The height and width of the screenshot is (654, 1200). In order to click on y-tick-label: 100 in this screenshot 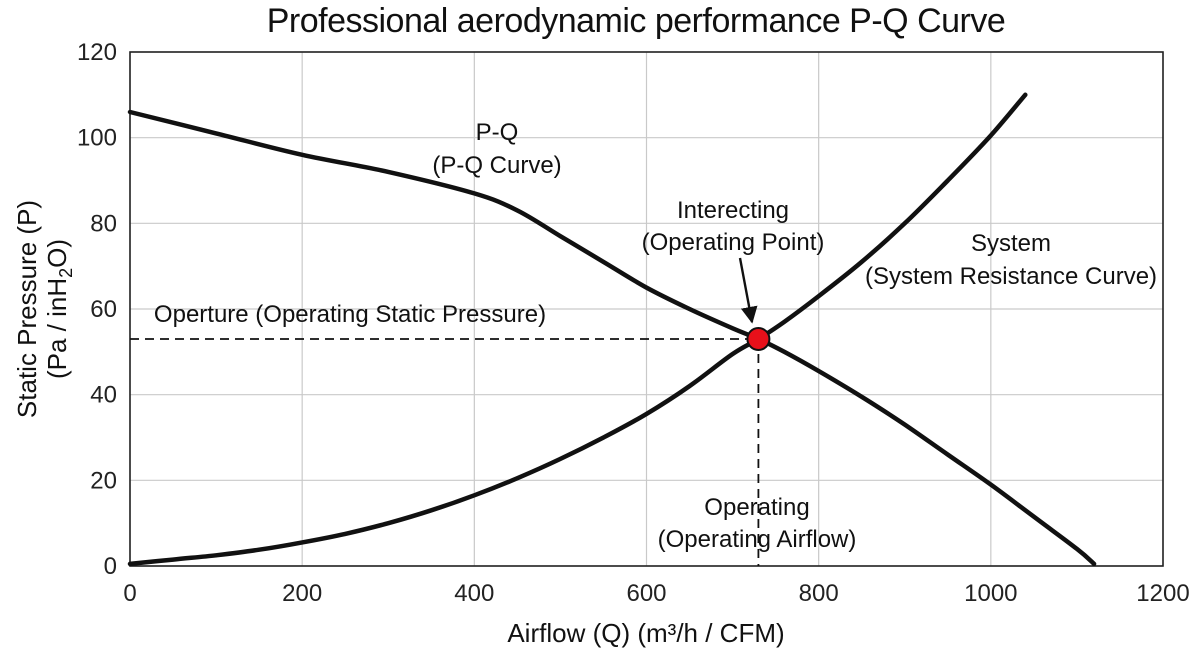, I will do `click(97, 138)`.